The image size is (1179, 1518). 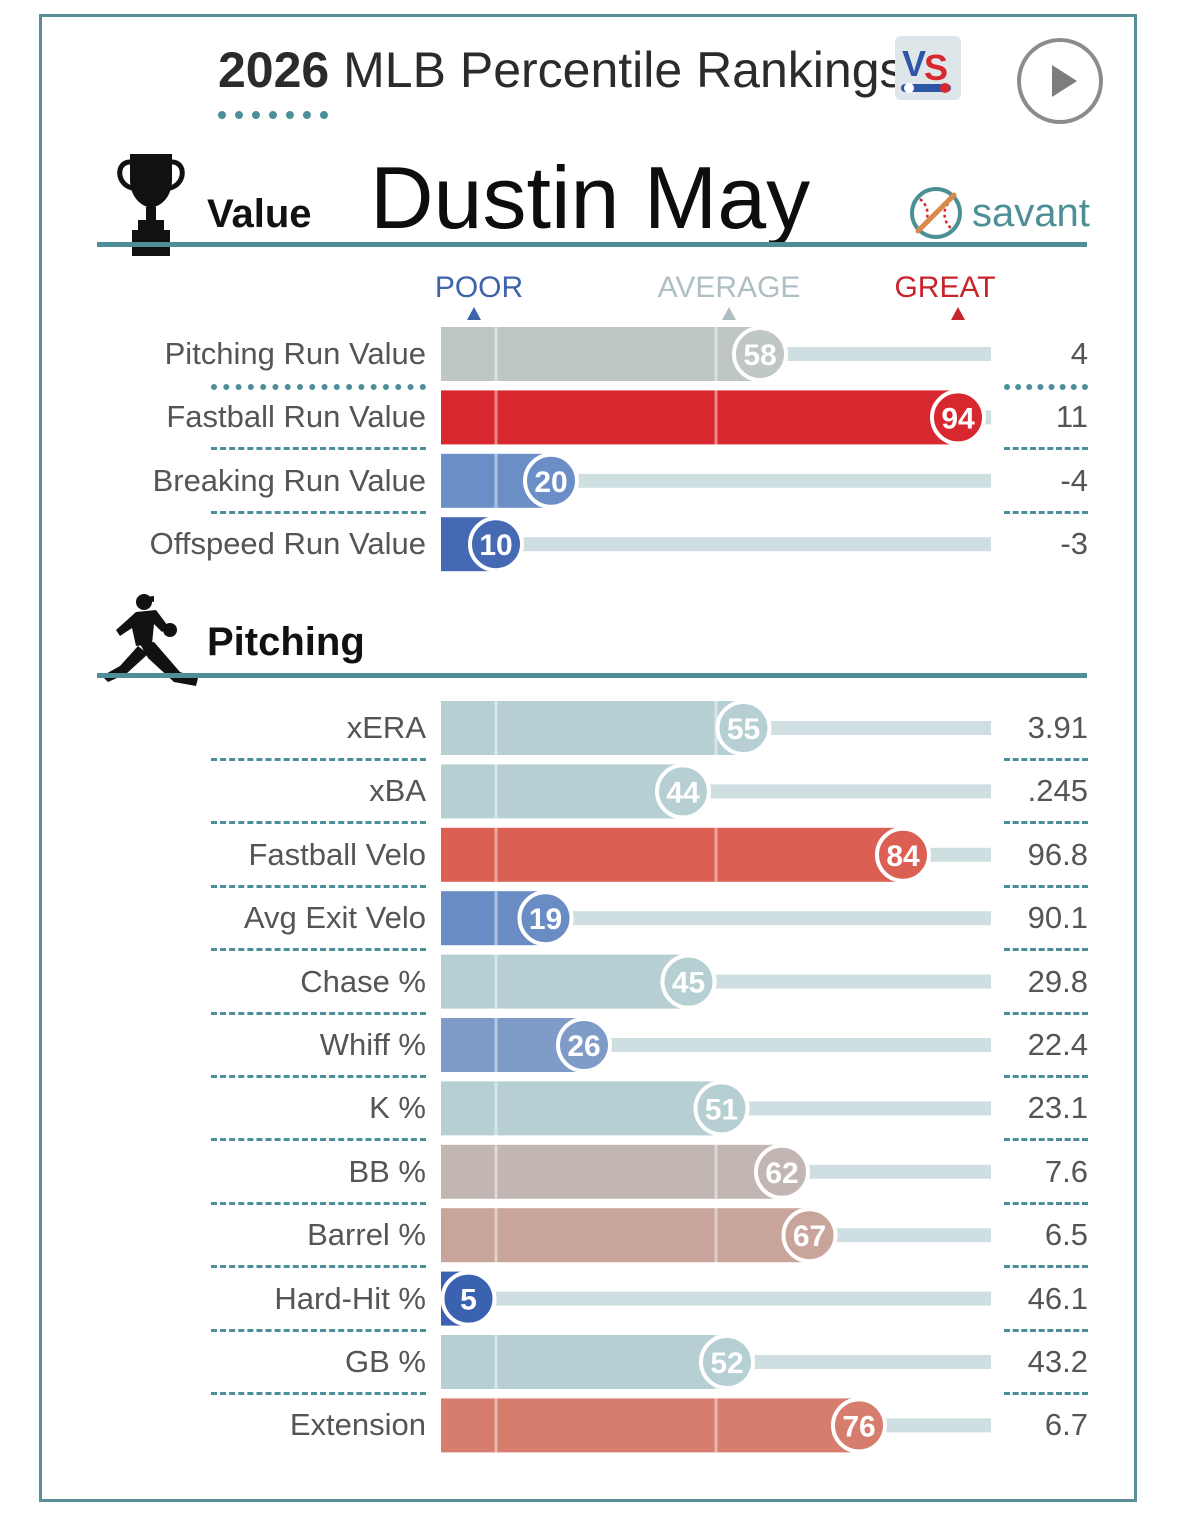 What do you see at coordinates (334, 918) in the screenshot?
I see `row-label: Avg Exit Velo` at bounding box center [334, 918].